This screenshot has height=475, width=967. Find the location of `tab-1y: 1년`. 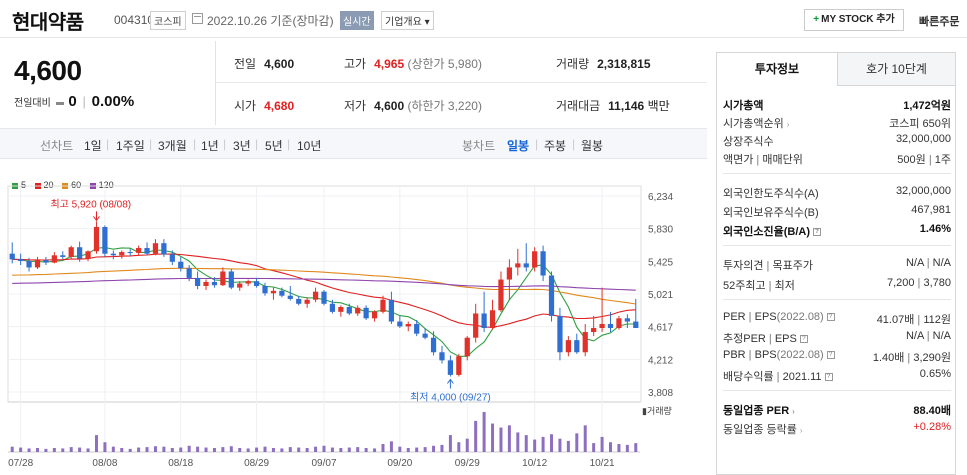

tab-1y: 1년 is located at coordinates (210, 146).